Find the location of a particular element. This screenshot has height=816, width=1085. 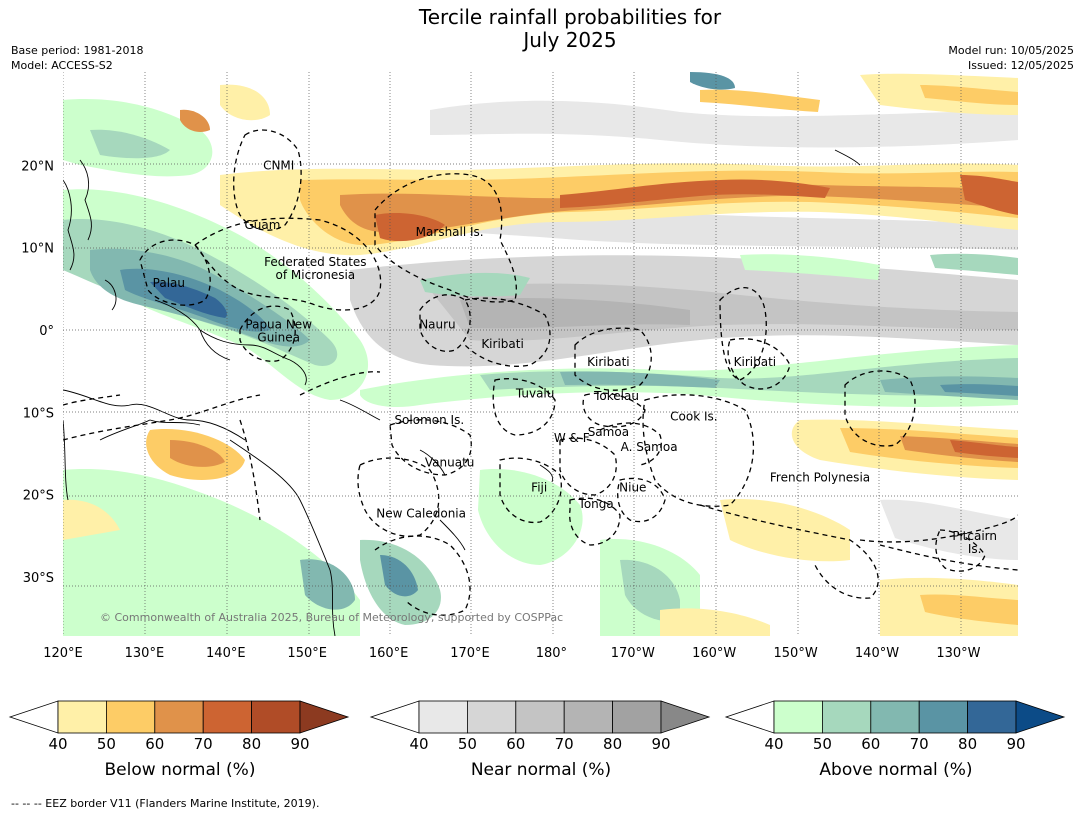

place-label: Samoa is located at coordinates (608, 432).